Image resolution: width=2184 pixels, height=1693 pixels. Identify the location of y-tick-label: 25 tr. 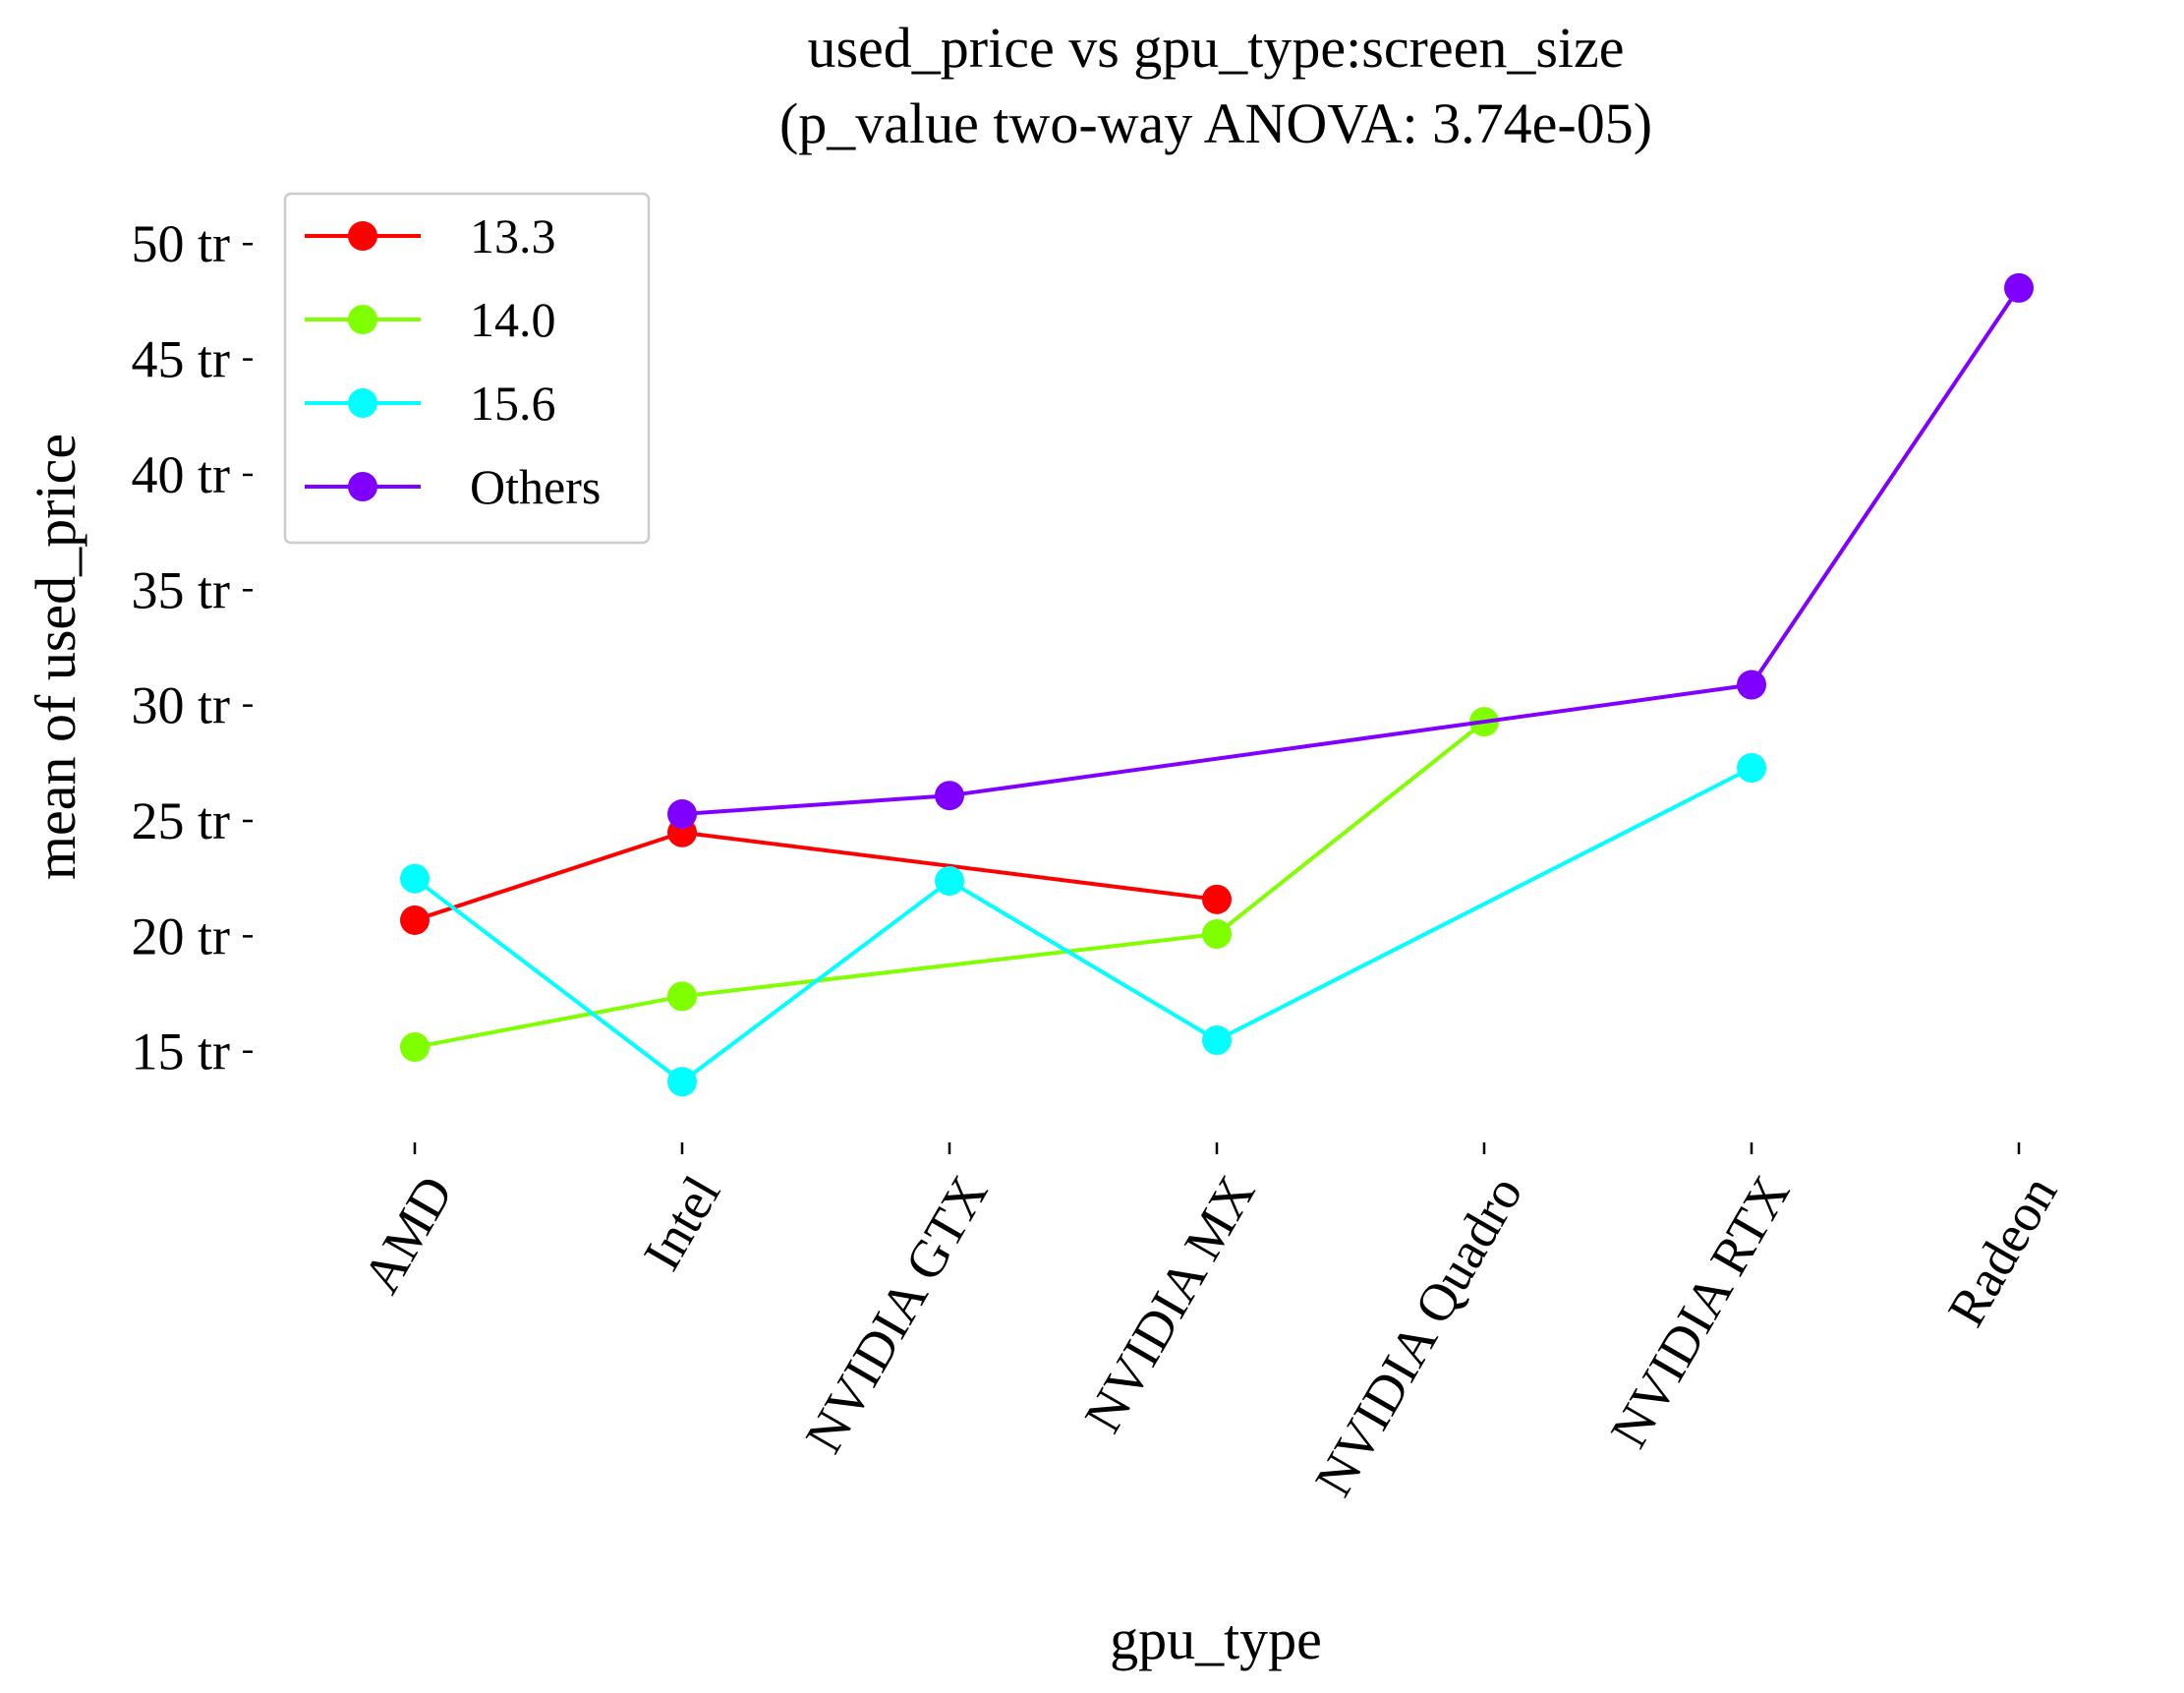
(181, 820).